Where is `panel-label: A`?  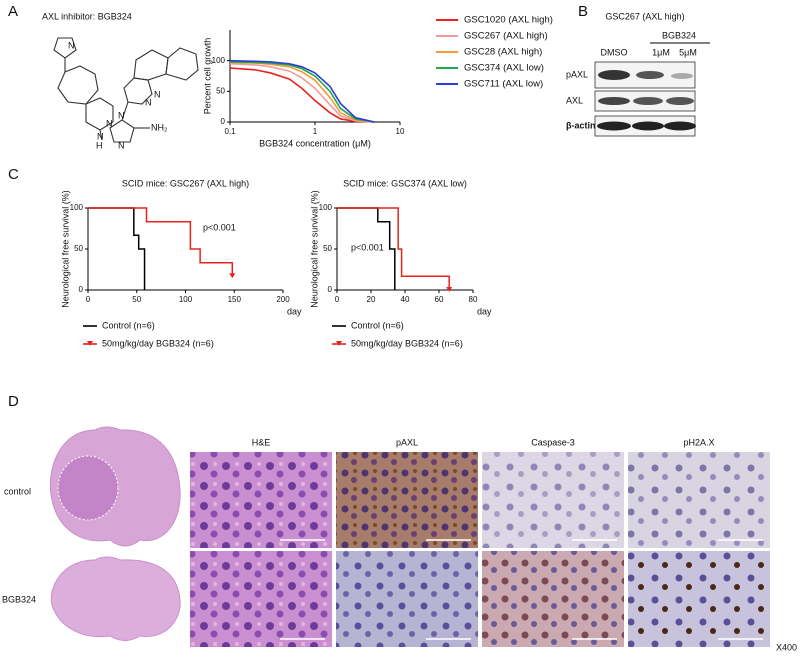 panel-label: A is located at coordinates (13, 11).